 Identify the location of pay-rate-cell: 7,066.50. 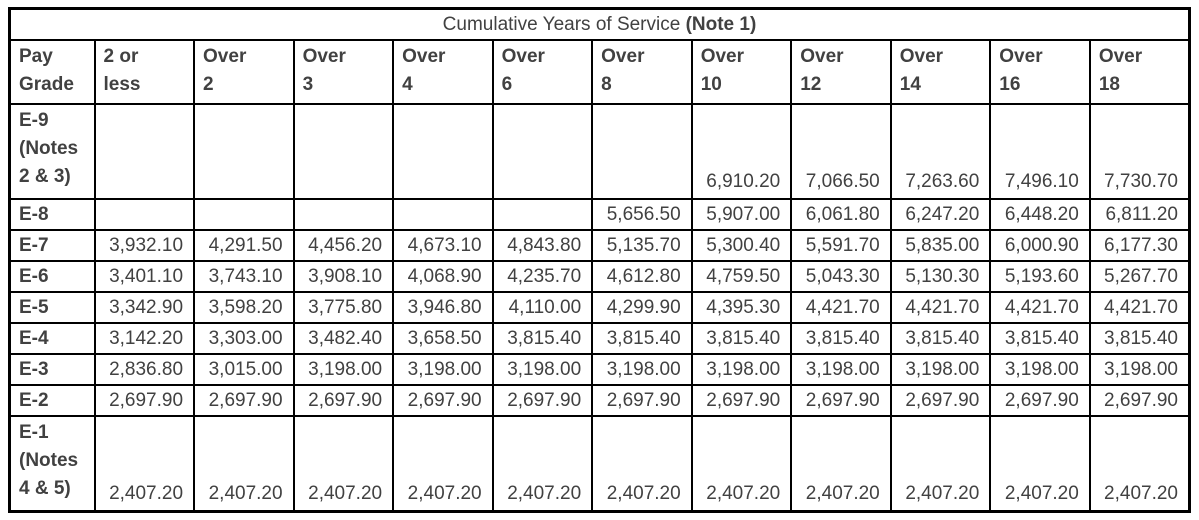
(841, 151).